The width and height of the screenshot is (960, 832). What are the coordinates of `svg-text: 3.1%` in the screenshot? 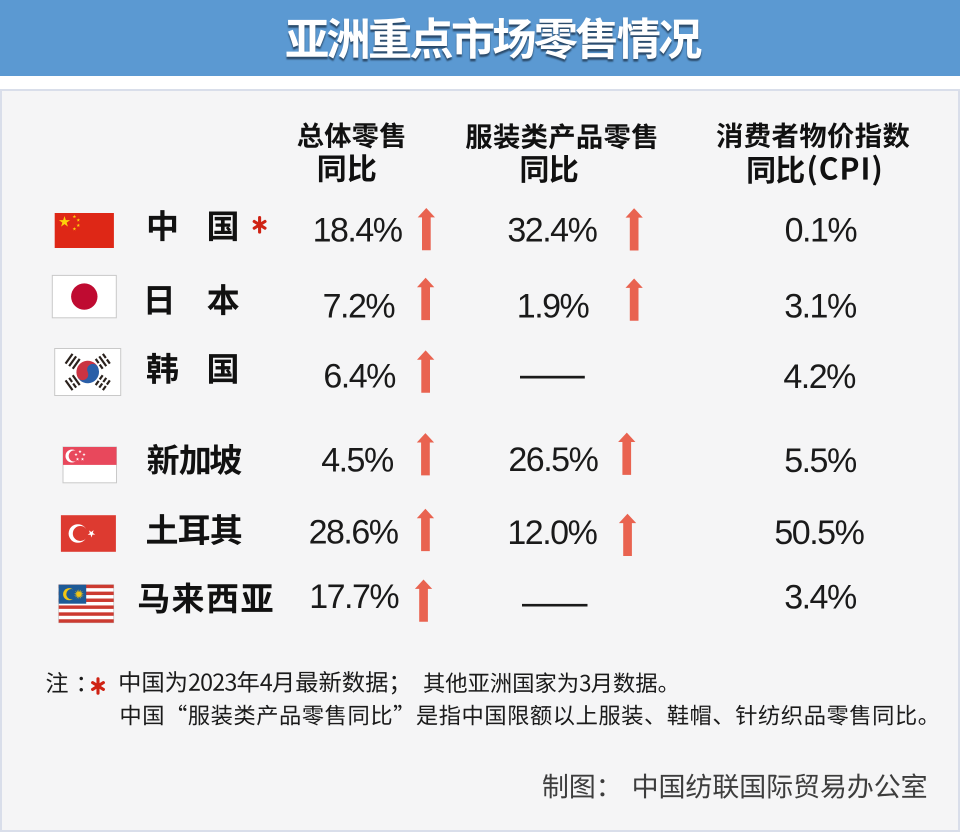 It's located at (820, 307).